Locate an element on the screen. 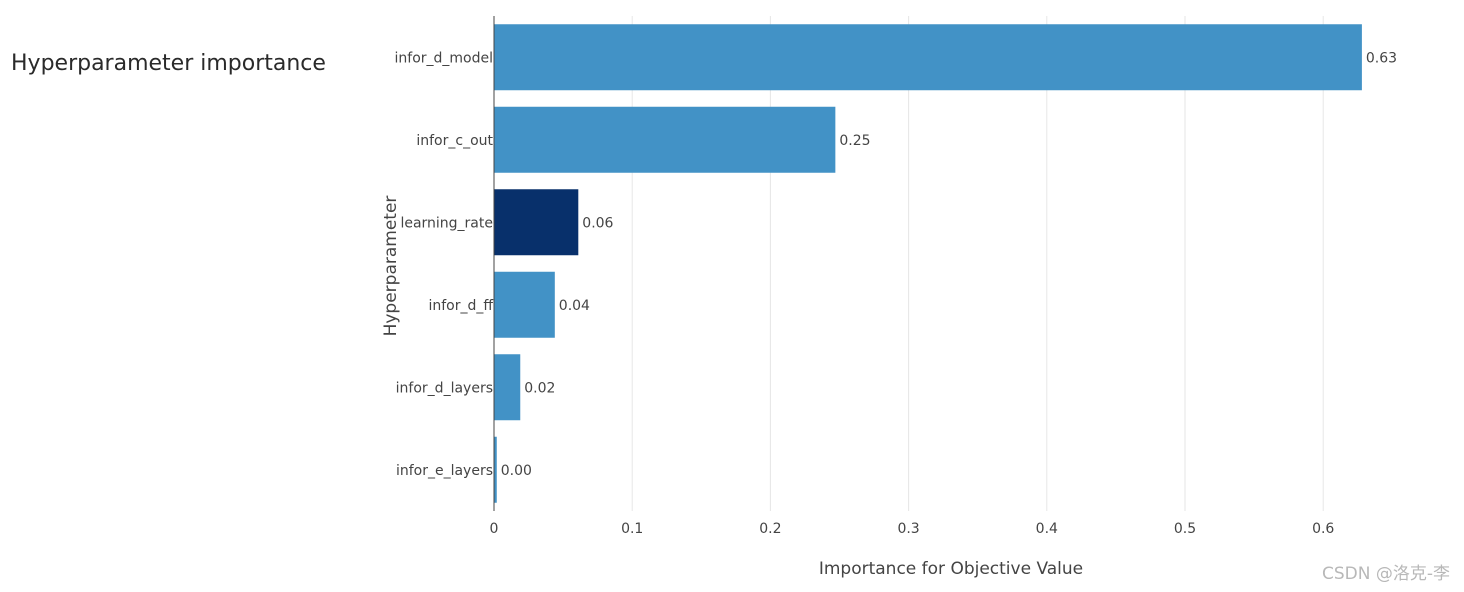 Image resolution: width=1464 pixels, height=592 pixels. watermark: CSDN @洛克-李 is located at coordinates (1385, 574).